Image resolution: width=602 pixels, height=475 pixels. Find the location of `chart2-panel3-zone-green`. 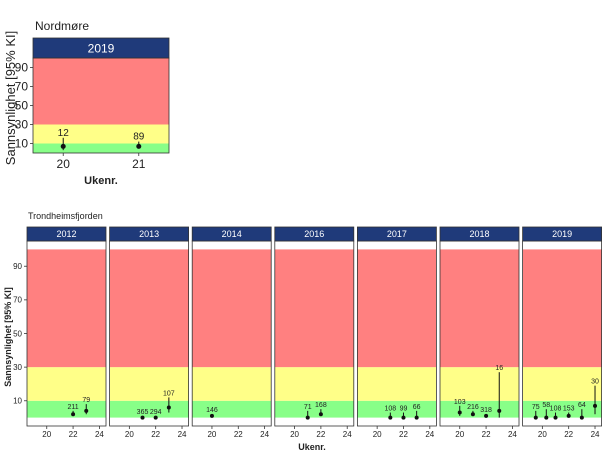

chart2-panel3-zone-green is located at coordinates (314, 409).